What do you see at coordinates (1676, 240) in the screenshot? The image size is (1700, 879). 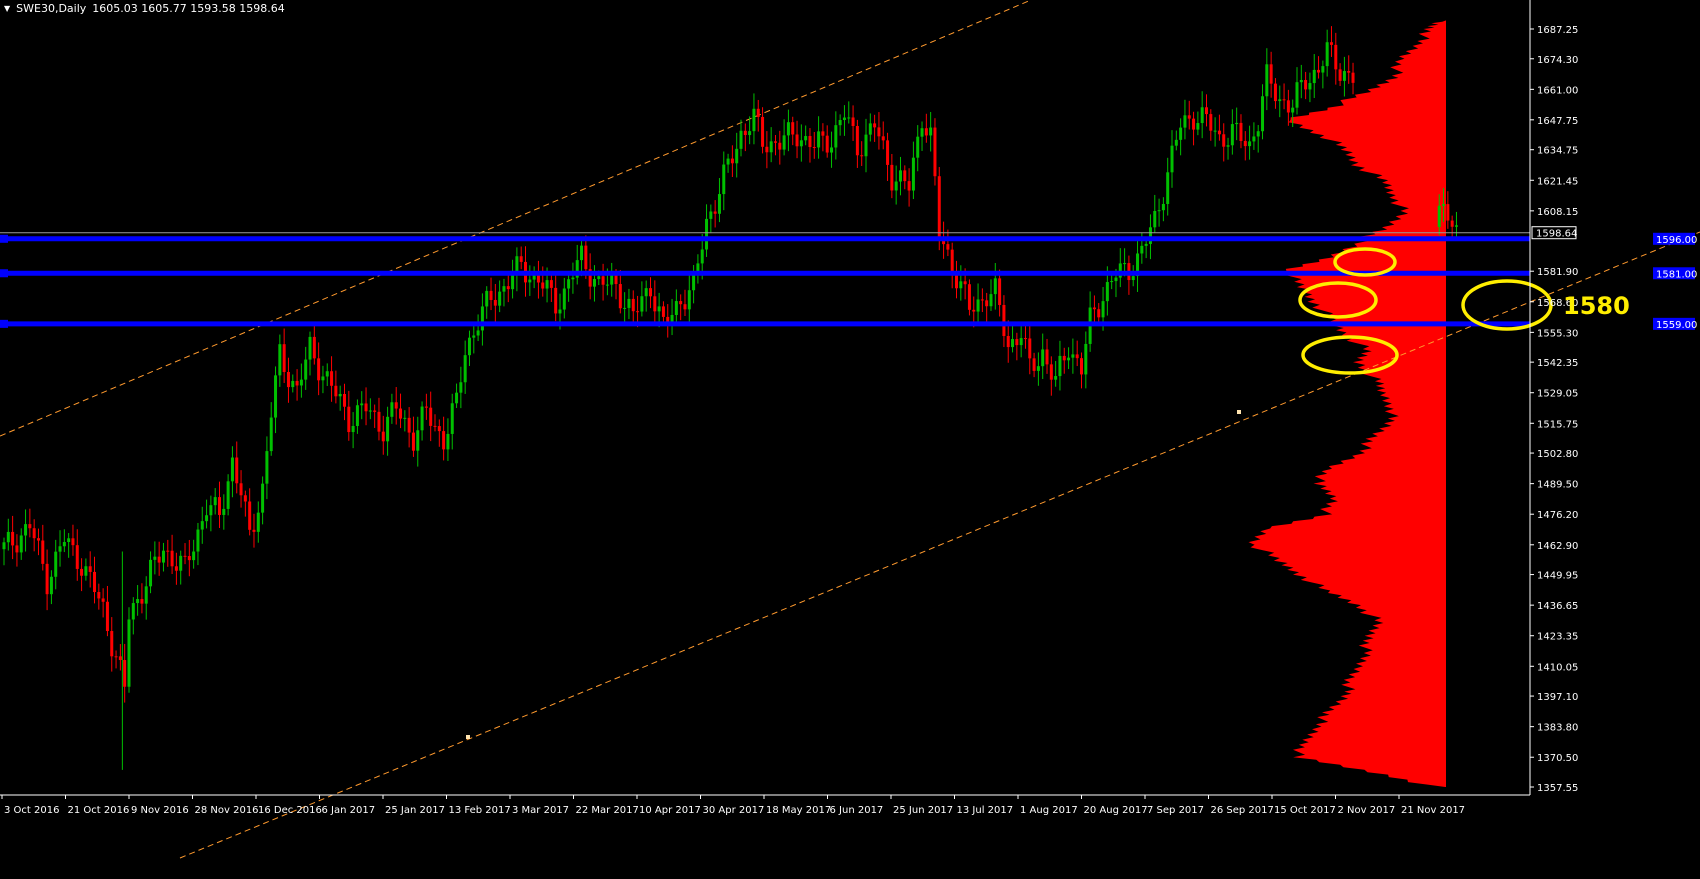 I see `key-level-label: 1596.00` at bounding box center [1676, 240].